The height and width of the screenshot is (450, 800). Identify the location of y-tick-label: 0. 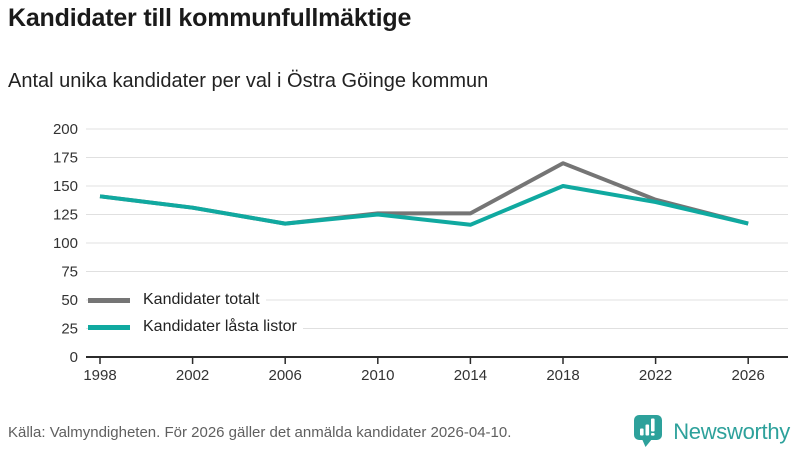
(74, 357).